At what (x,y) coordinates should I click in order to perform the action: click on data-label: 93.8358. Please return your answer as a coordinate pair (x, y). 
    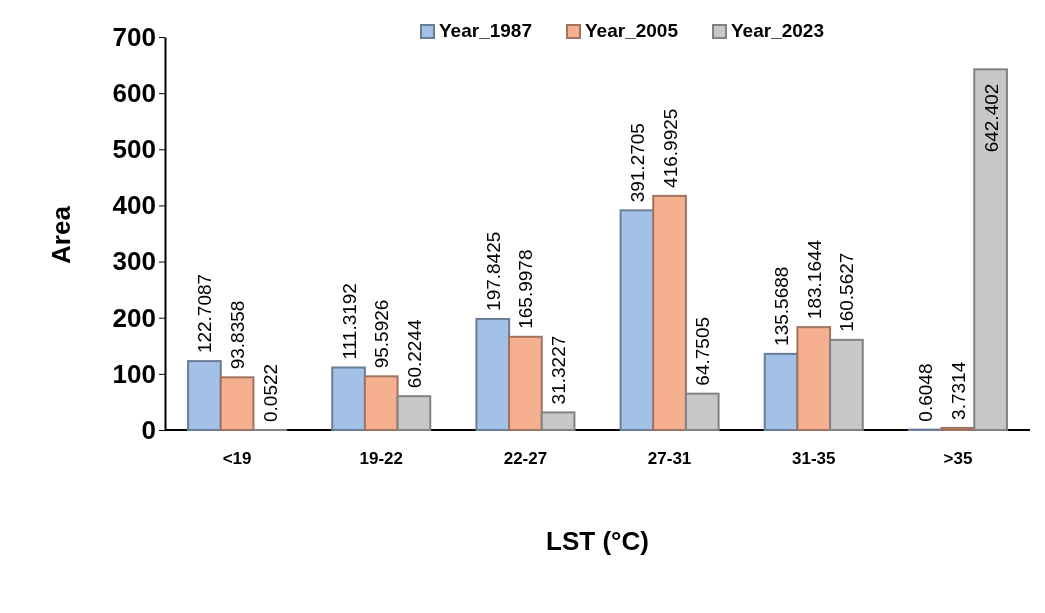
    Looking at the image, I should click on (238, 335).